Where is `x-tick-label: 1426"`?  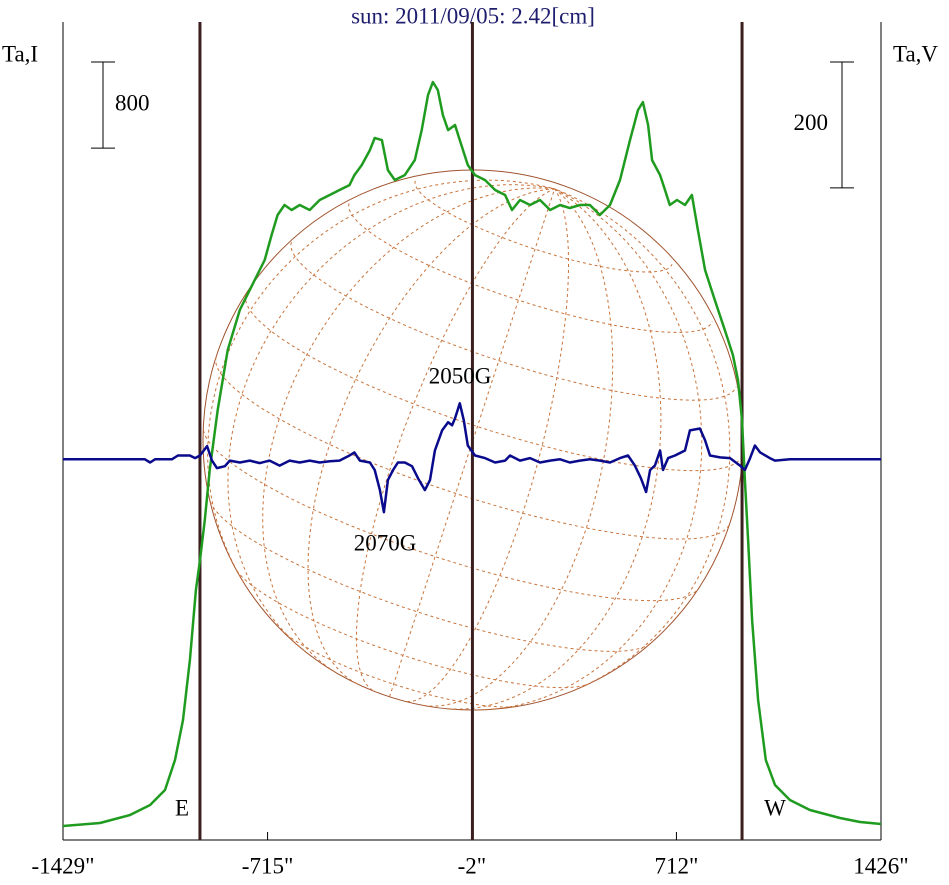
x-tick-label: 1426" is located at coordinates (880, 865).